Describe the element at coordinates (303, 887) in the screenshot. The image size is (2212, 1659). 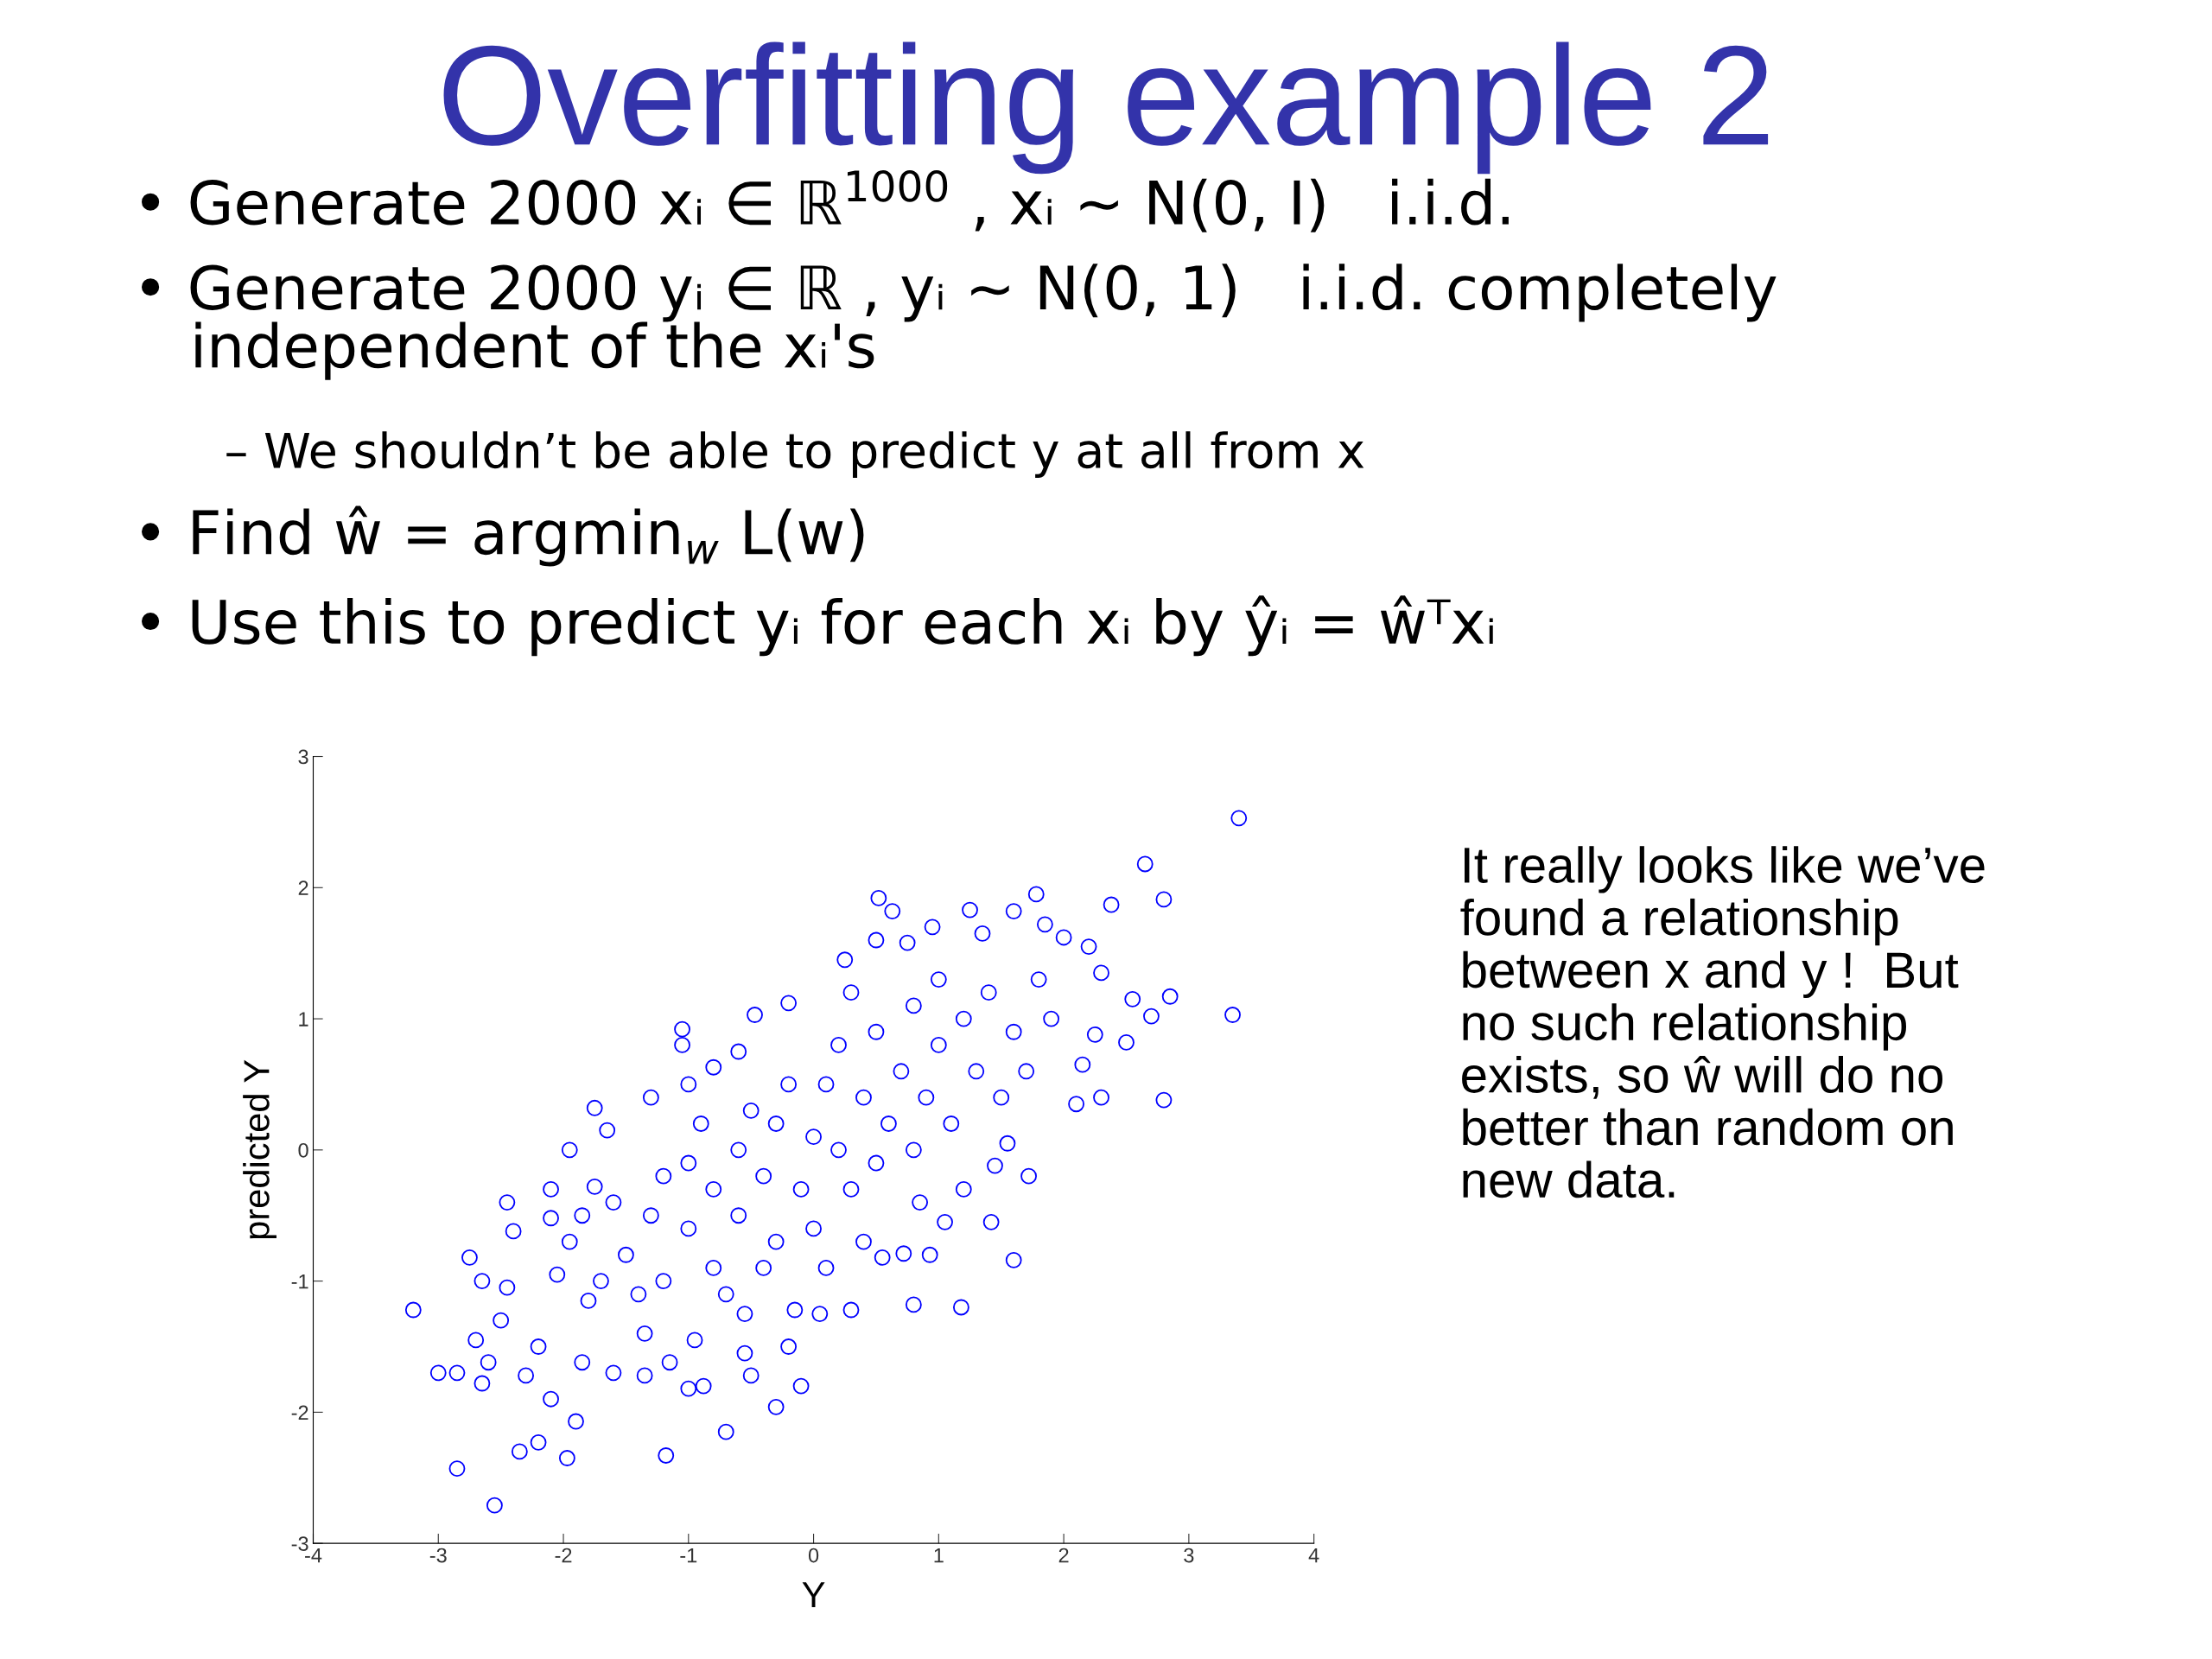
I see `y-tick-label: 2` at that location.